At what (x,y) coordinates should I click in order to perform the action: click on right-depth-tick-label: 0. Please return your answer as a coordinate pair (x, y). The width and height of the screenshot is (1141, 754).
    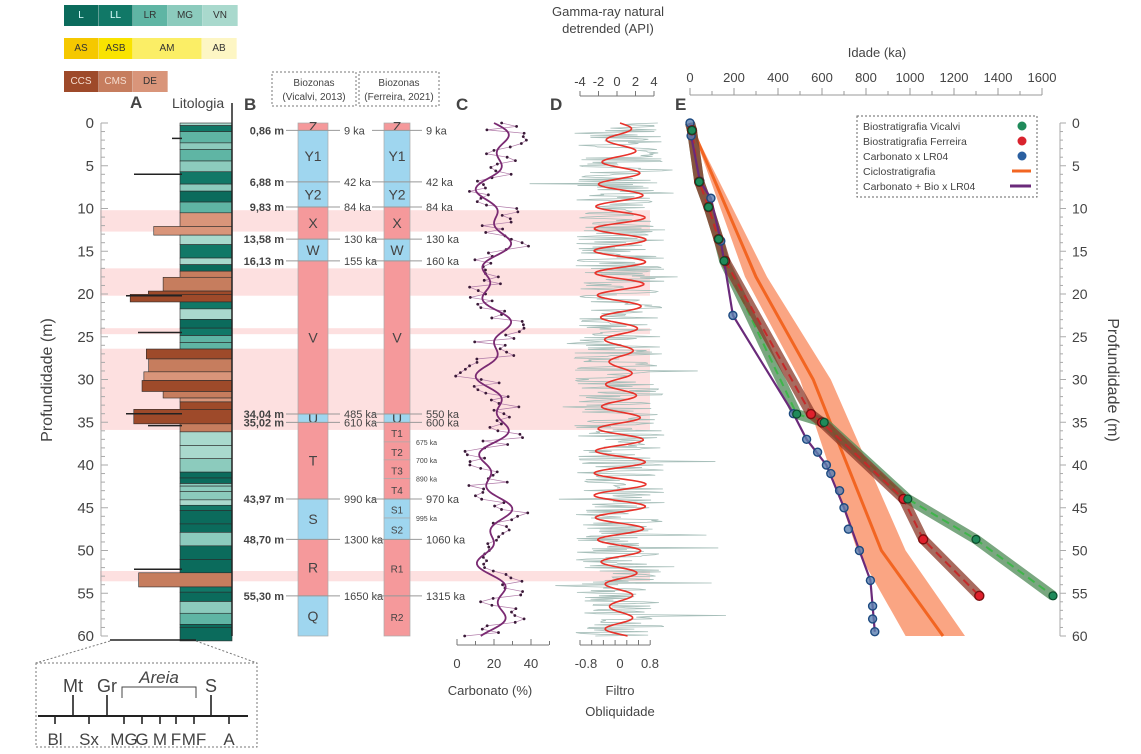
    Looking at the image, I should click on (1076, 123).